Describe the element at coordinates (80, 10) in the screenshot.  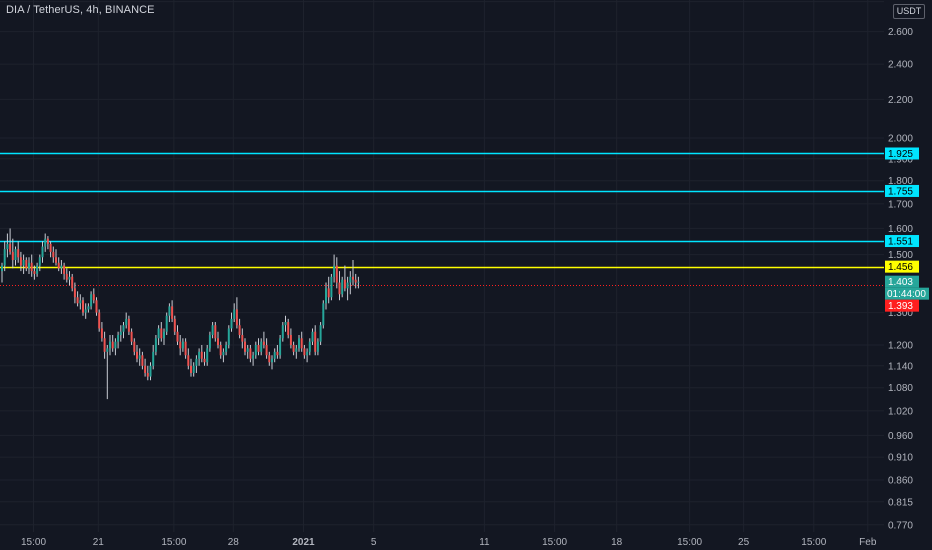
I see `symbol-title: DIA / TetherUS, 4h, BINANCE` at that location.